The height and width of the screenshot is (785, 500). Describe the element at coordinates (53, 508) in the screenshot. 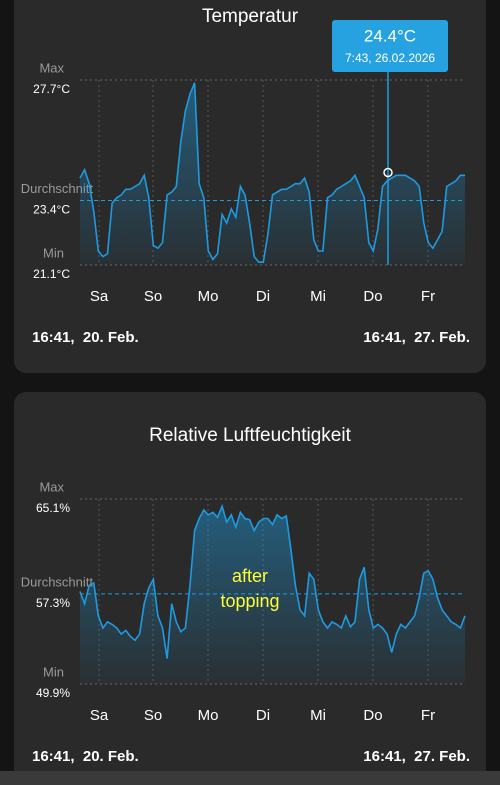

I see `y-tick-label: 65.1%` at that location.